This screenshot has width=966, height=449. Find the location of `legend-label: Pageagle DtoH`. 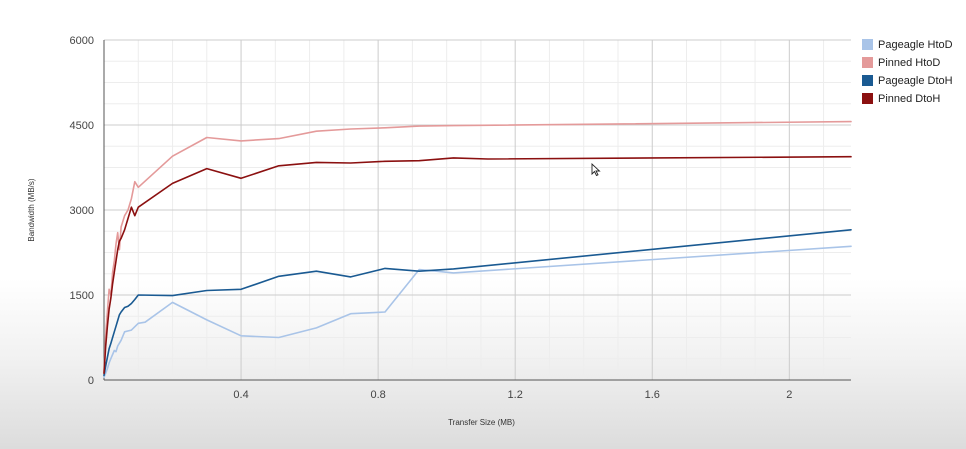

legend-label: Pageagle DtoH is located at coordinates (915, 81).